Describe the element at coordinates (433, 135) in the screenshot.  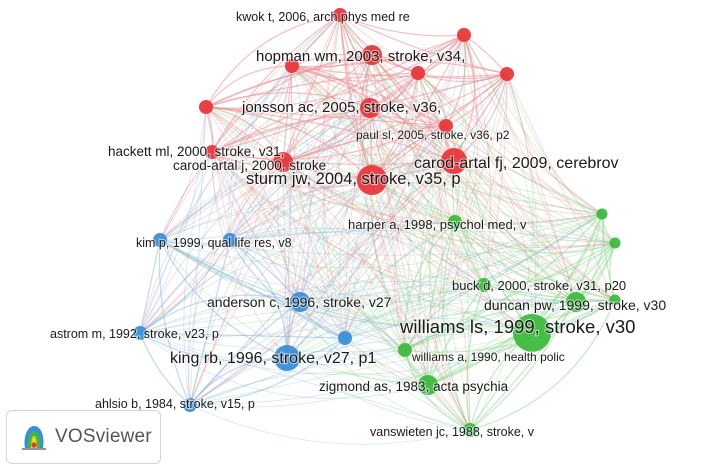
I see `label-paul: paul sl, 2005, stroke, v36, p2` at that location.